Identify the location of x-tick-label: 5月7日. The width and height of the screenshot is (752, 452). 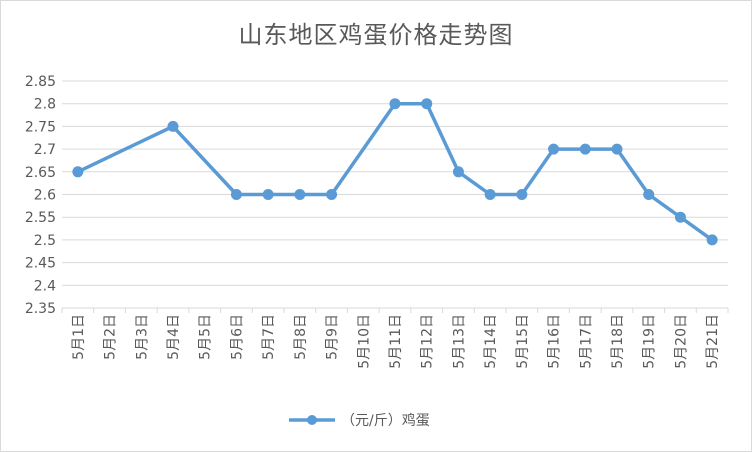
(269, 337).